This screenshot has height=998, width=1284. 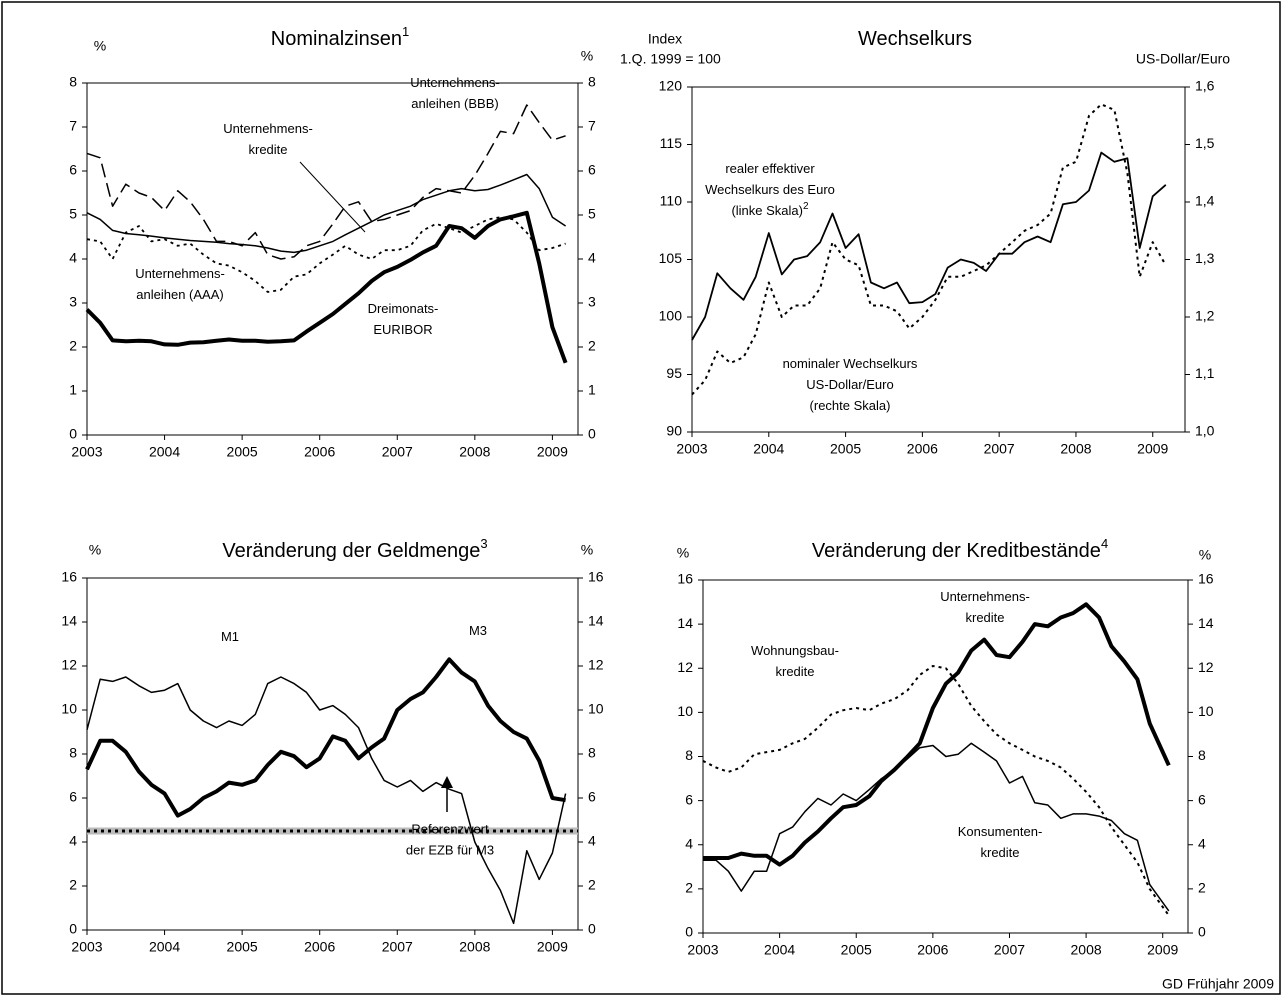 I want to click on y-tick-label: 7, so click(x=73, y=126).